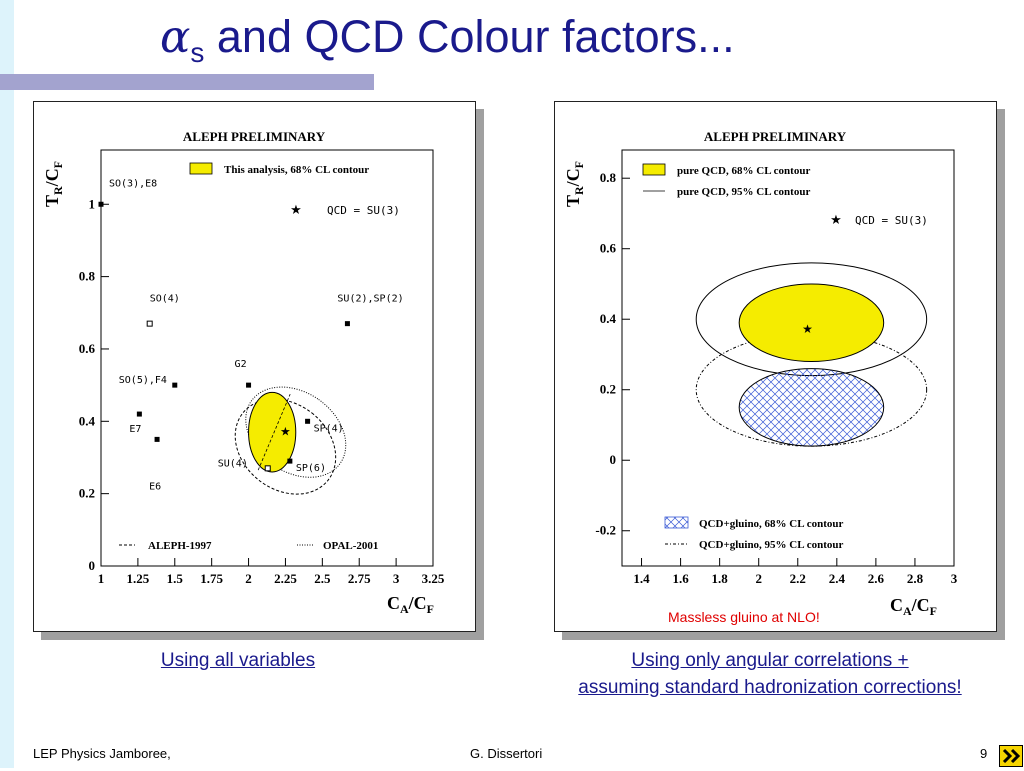 The width and height of the screenshot is (1024, 771). What do you see at coordinates (410, 604) in the screenshot?
I see `left-xlabel: CA/CF` at bounding box center [410, 604].